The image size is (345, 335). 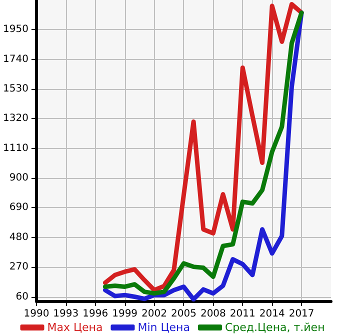 I want to click on x-tick-label: 2014, so click(x=272, y=314).